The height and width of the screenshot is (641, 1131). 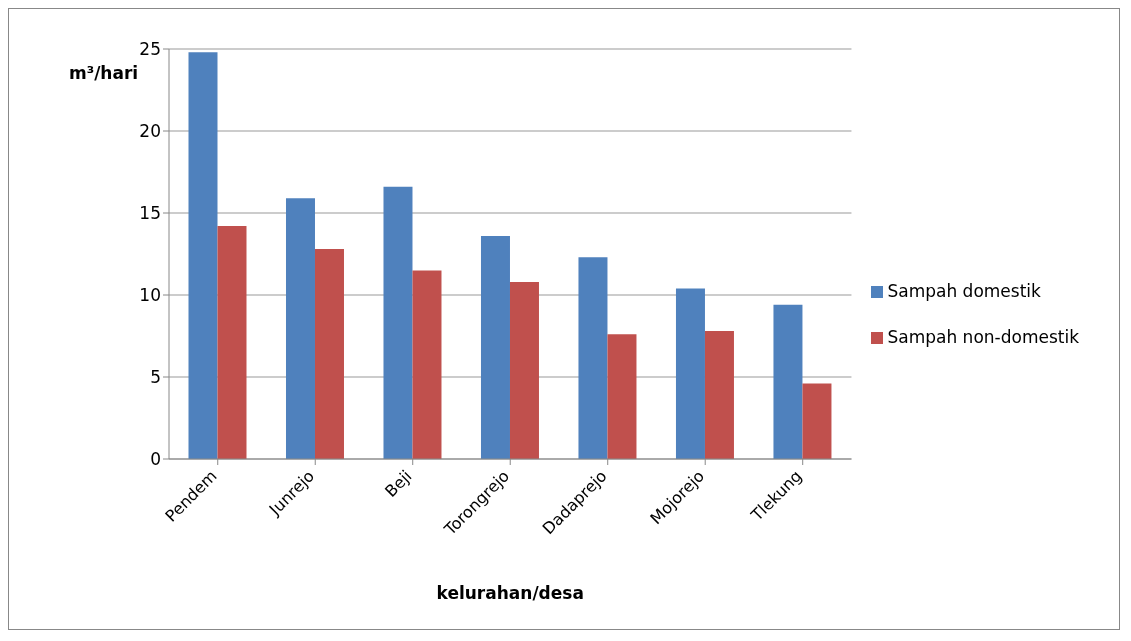 What do you see at coordinates (964, 291) in the screenshot?
I see `legend-label: Sampah domestik` at bounding box center [964, 291].